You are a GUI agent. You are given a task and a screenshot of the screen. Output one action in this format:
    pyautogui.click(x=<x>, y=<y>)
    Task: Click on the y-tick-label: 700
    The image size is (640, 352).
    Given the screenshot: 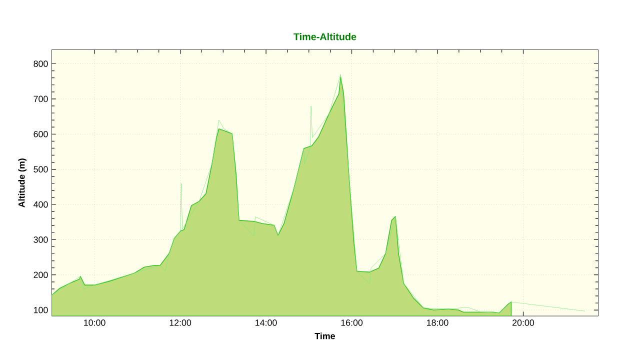 What is the action you would take?
    pyautogui.click(x=41, y=99)
    